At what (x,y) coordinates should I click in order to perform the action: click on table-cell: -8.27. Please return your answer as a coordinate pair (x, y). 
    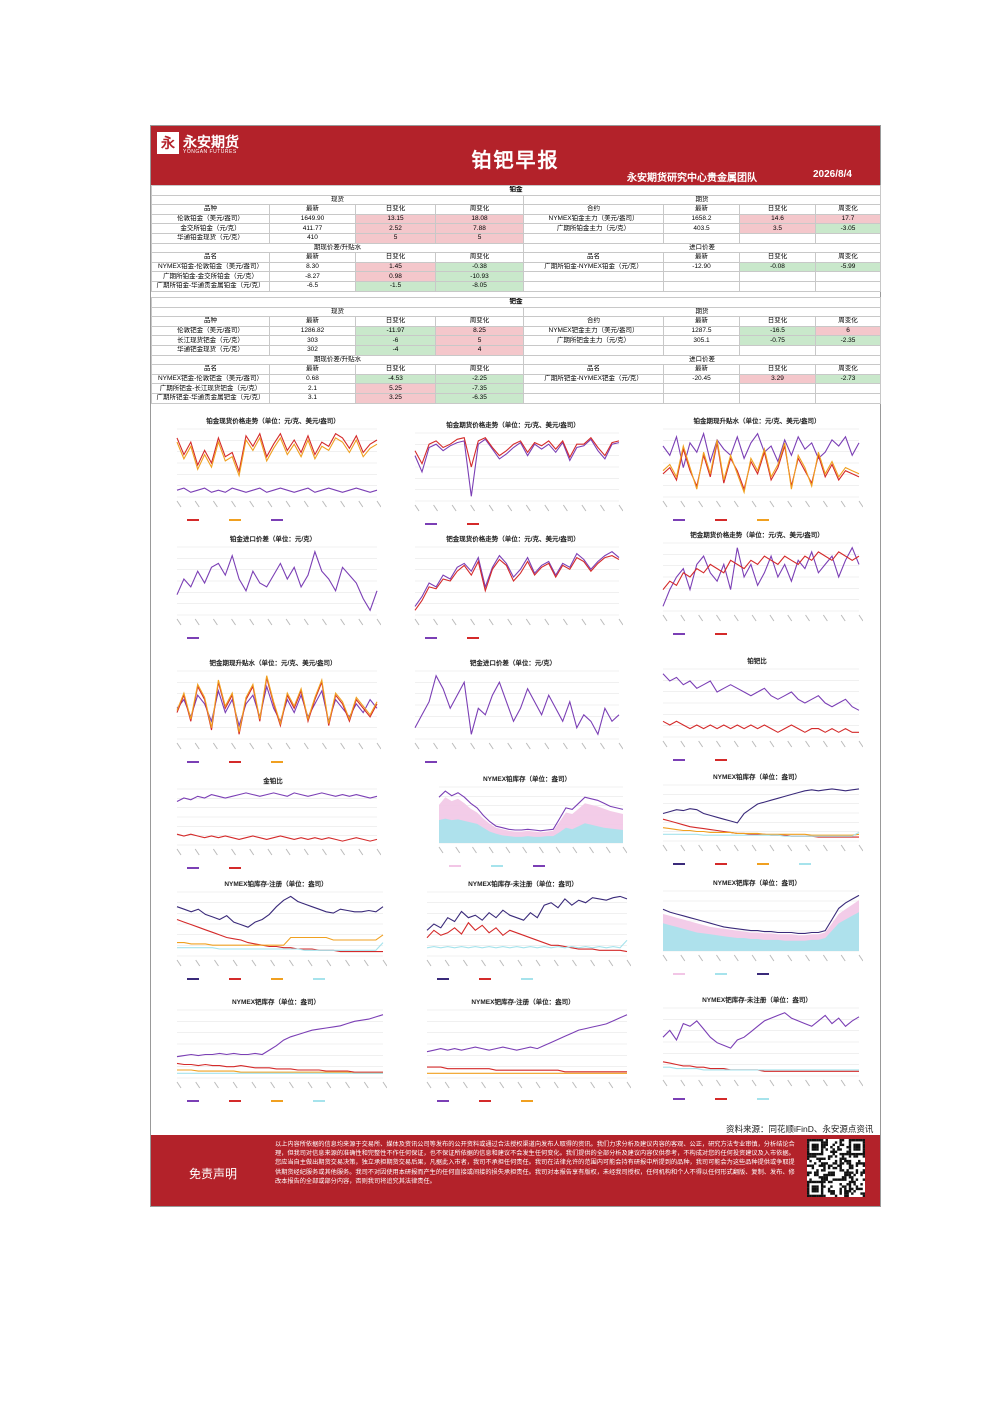
    Looking at the image, I should click on (312, 276).